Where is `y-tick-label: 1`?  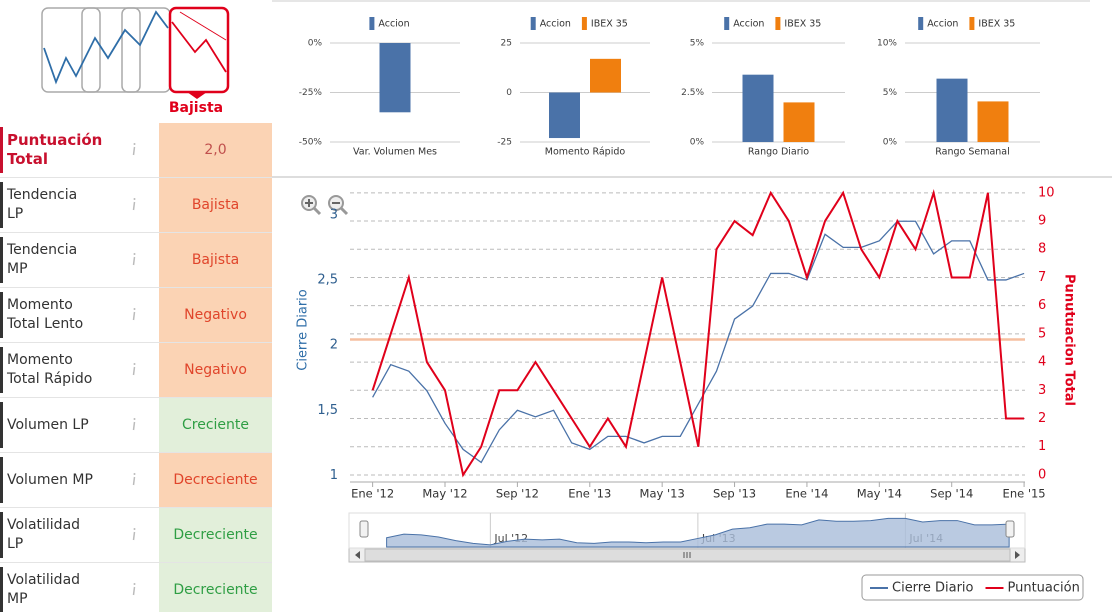
y-tick-label: 1 is located at coordinates (334, 475).